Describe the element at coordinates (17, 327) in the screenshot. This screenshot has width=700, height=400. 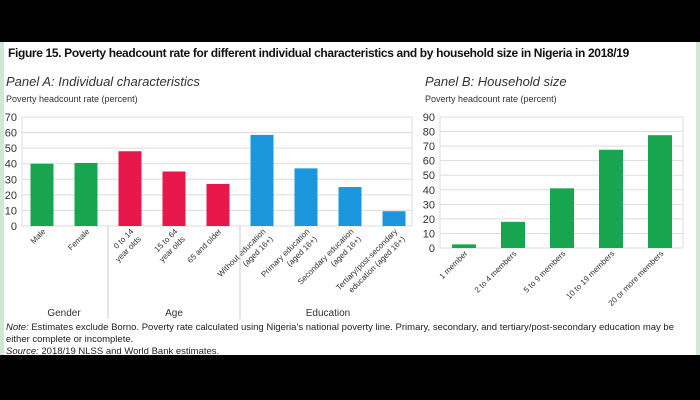
I see `note-label: Note:` at that location.